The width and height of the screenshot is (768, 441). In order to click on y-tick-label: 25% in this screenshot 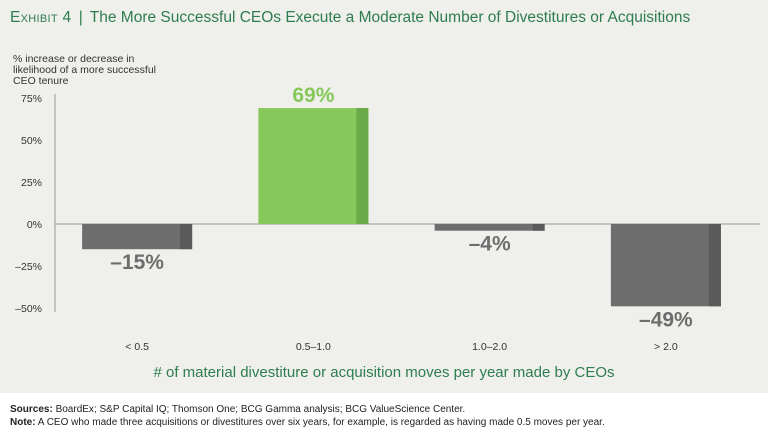, I will do `click(31, 183)`.